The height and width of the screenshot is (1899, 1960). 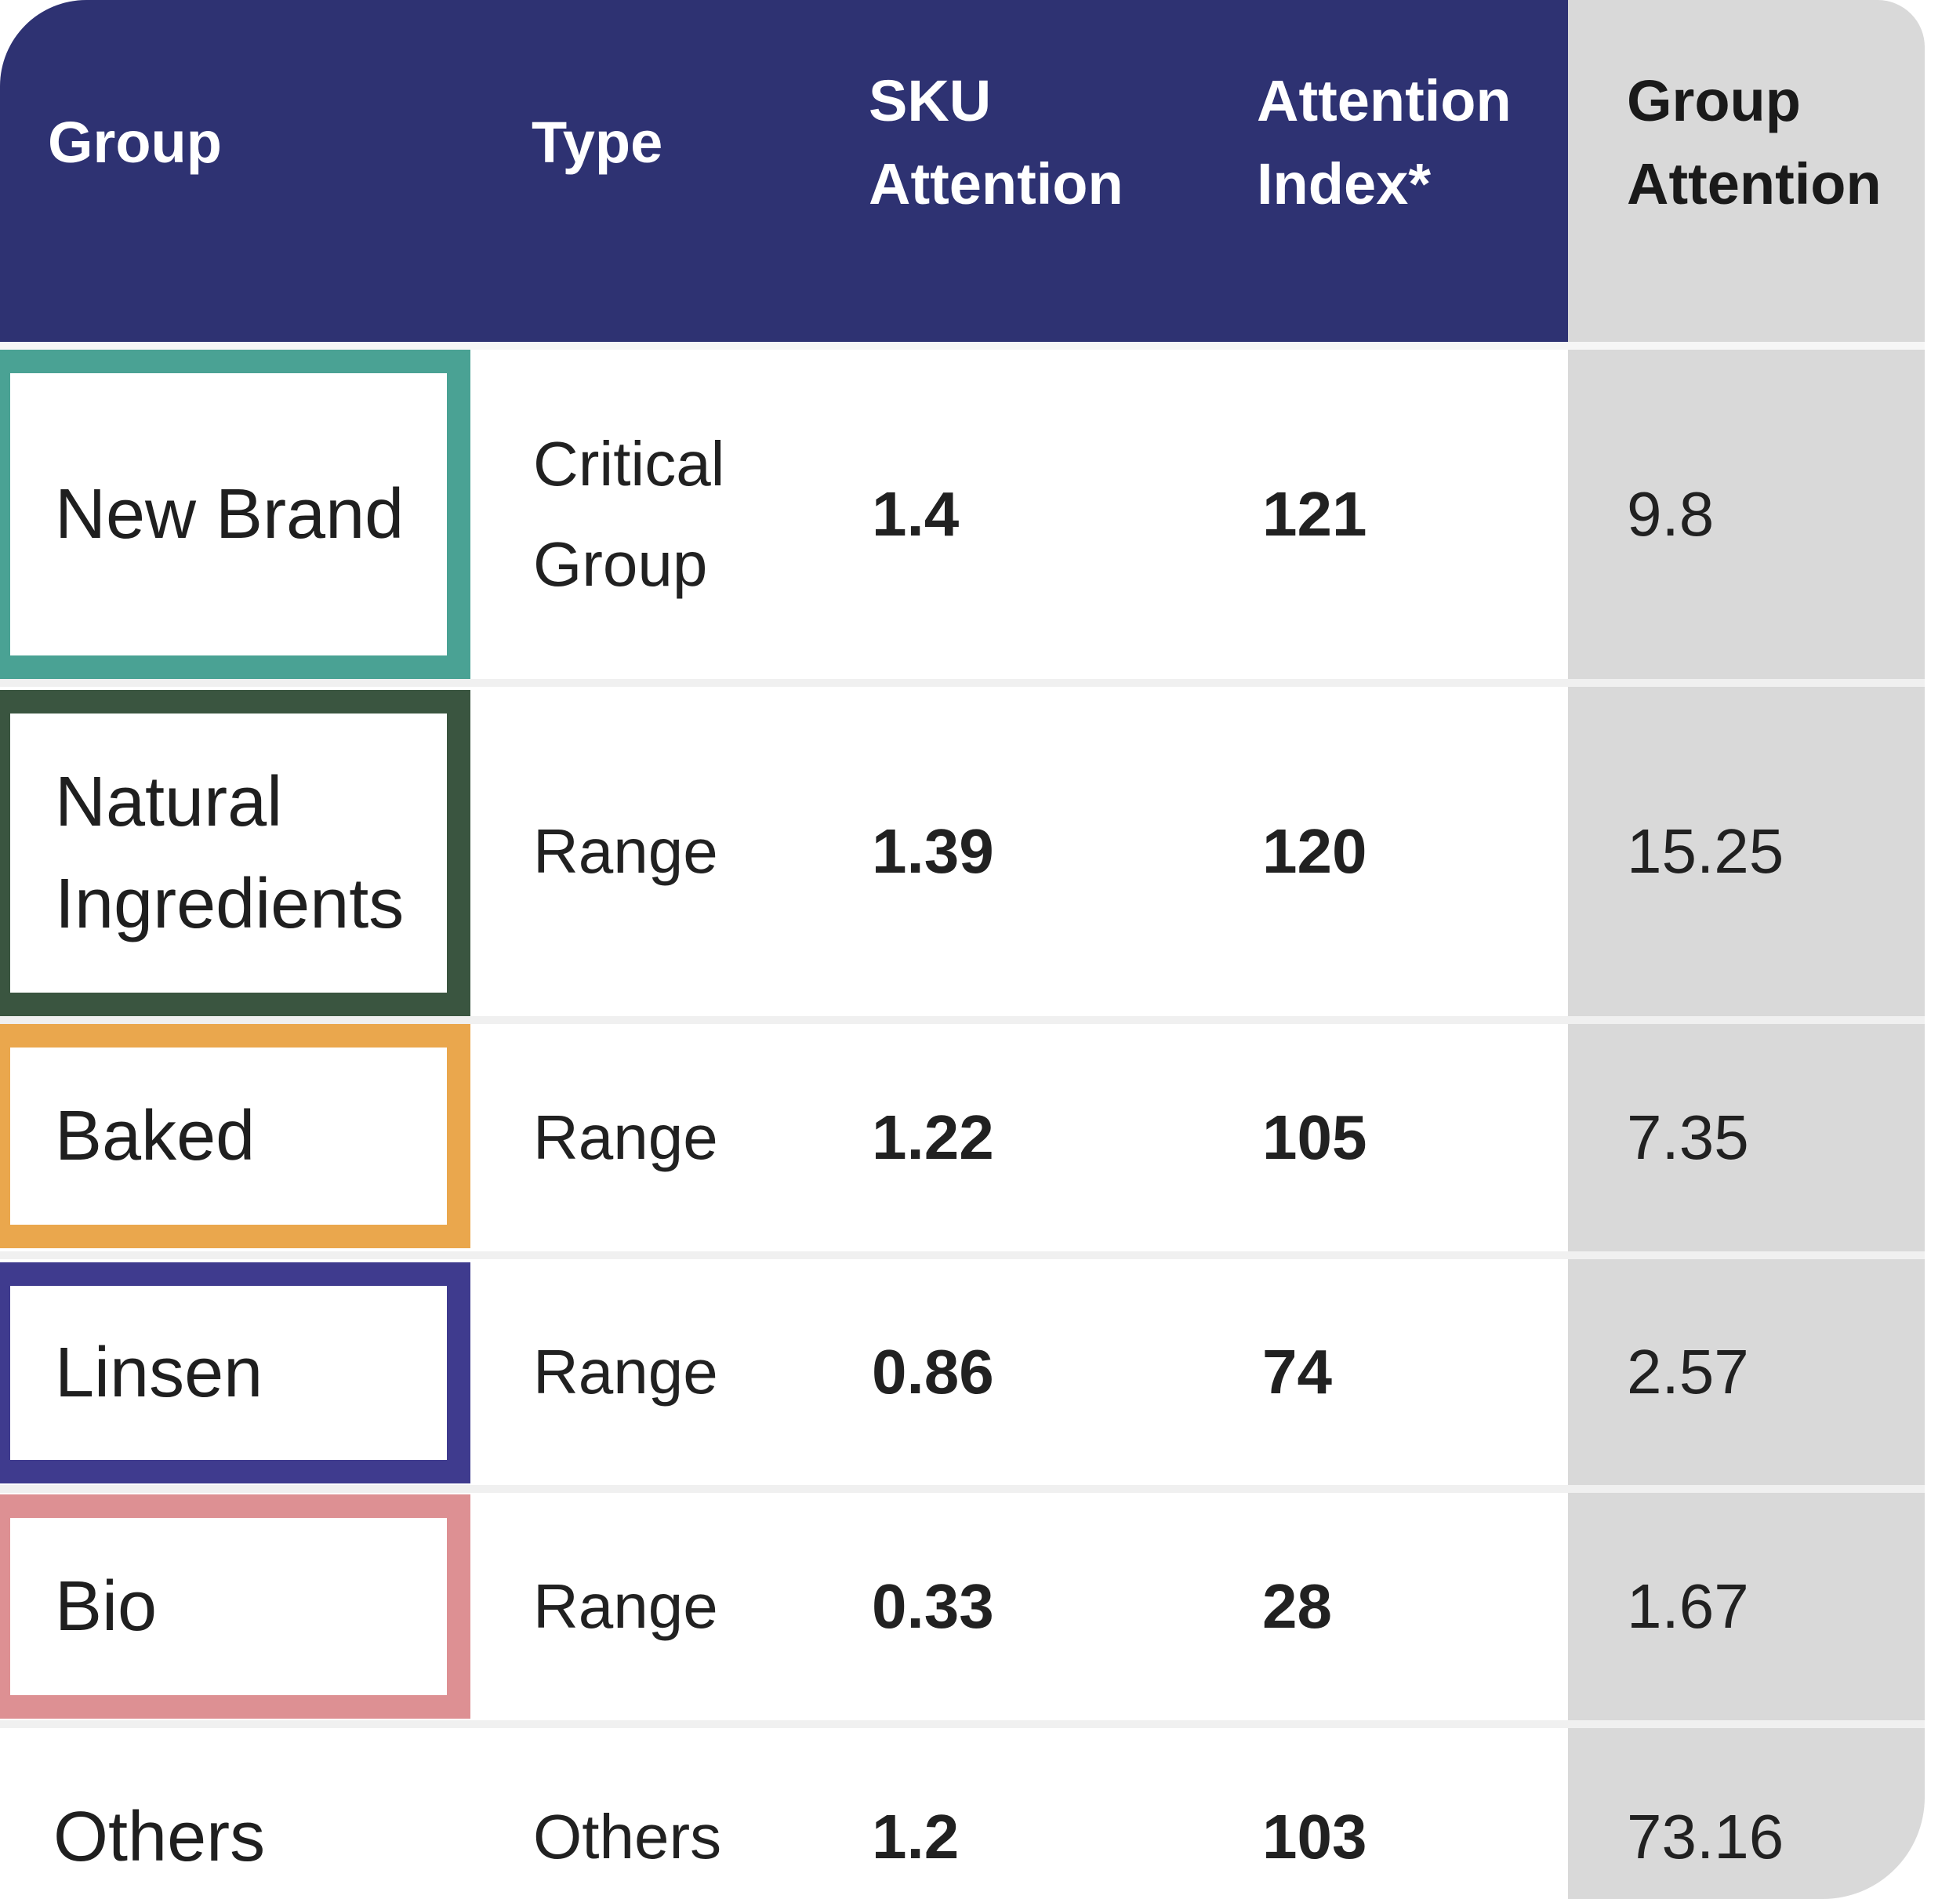 I want to click on group-legend-box-pink: Bio, so click(x=235, y=1607).